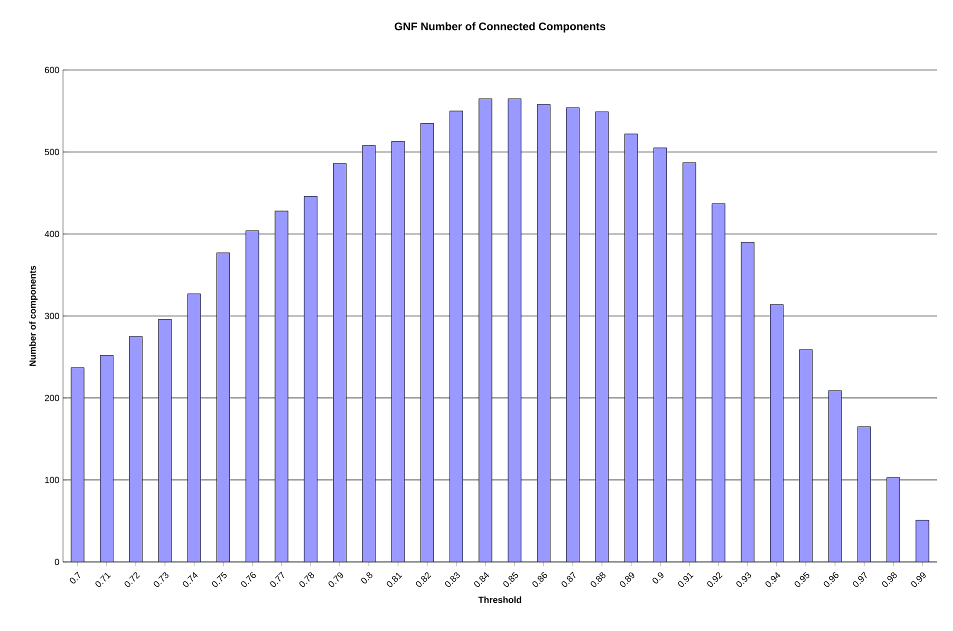 The height and width of the screenshot is (631, 953). Describe the element at coordinates (500, 600) in the screenshot. I see `x-axis-title: Threshold` at that location.